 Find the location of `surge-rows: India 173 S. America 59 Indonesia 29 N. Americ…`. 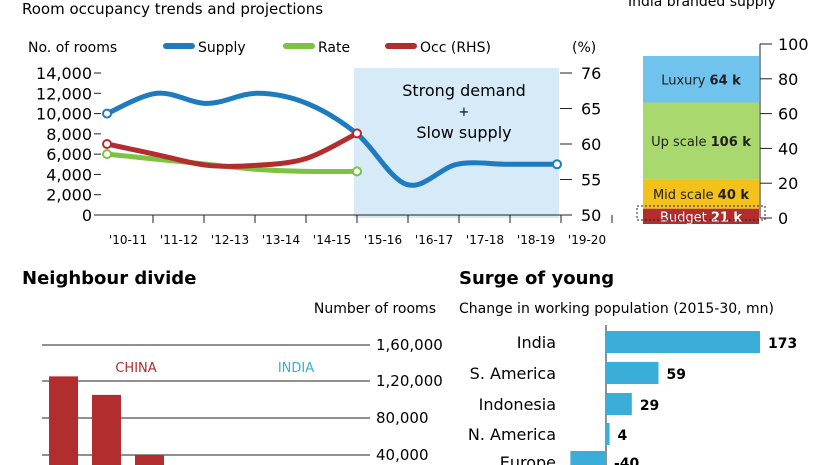

surge-rows: India 173 S. America 59 Indonesia 29 N. Americ… is located at coordinates (632, 398).